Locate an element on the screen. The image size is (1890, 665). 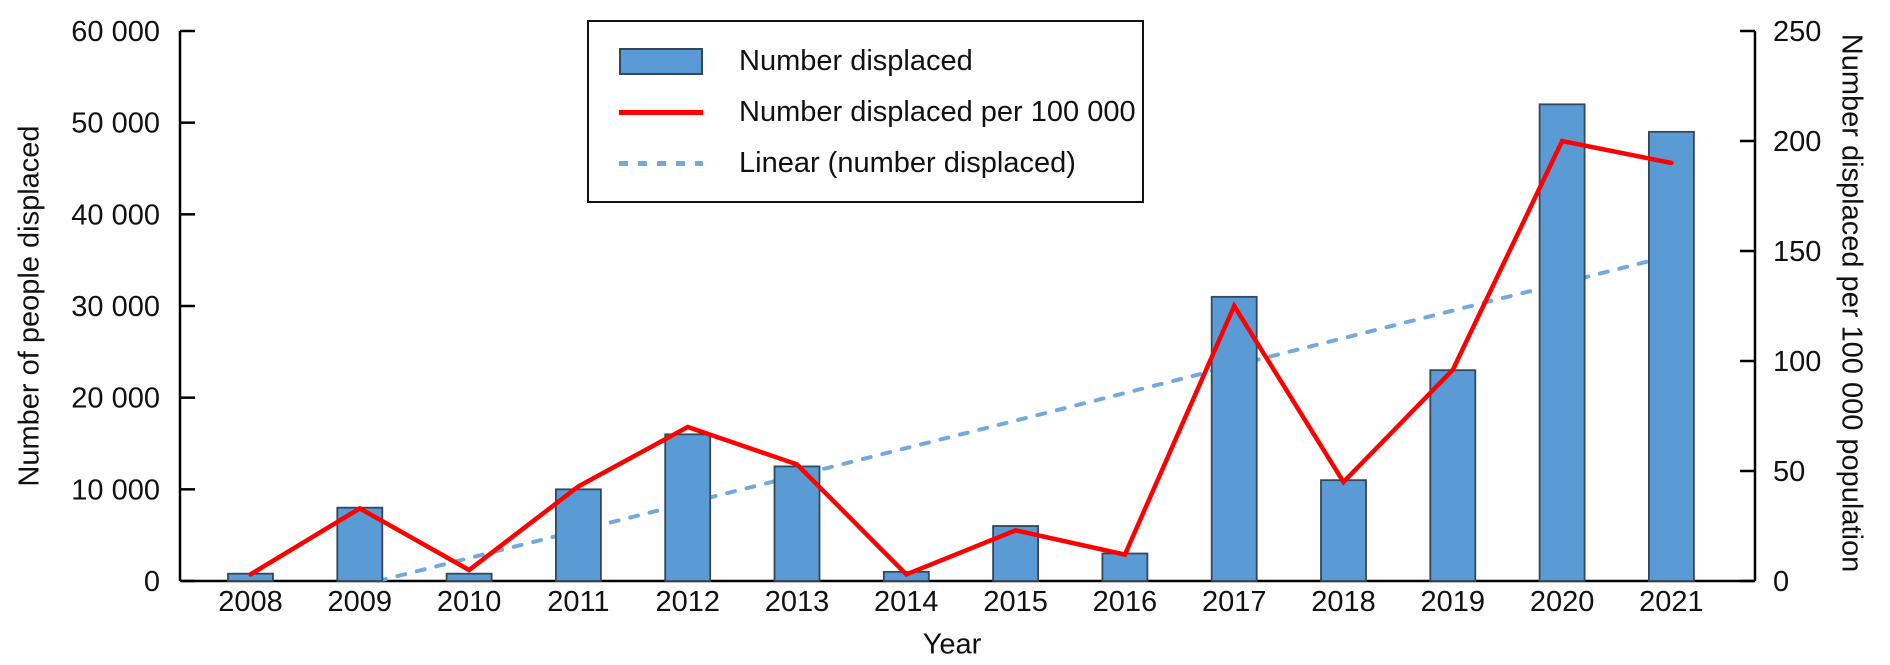
line-swatch-icon is located at coordinates (661, 112).